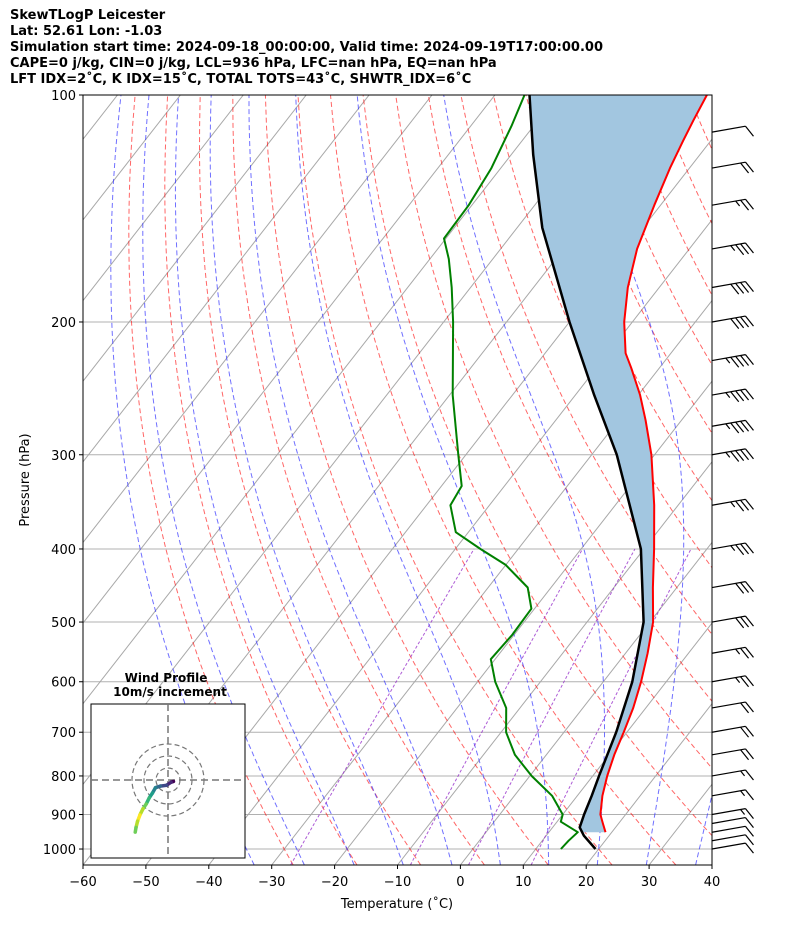  Describe the element at coordinates (63, 623) in the screenshot. I see `y-tick-label: 500` at that location.